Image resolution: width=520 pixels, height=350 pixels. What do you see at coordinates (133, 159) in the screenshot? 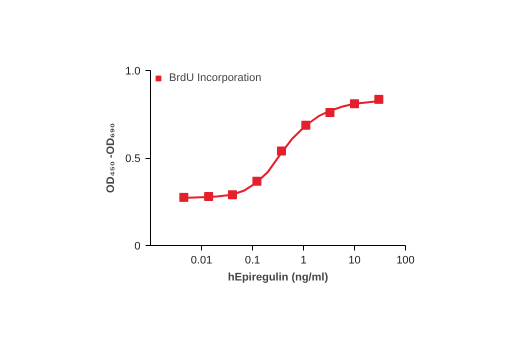
I see `y-tick-label: 0.5` at bounding box center [133, 159].